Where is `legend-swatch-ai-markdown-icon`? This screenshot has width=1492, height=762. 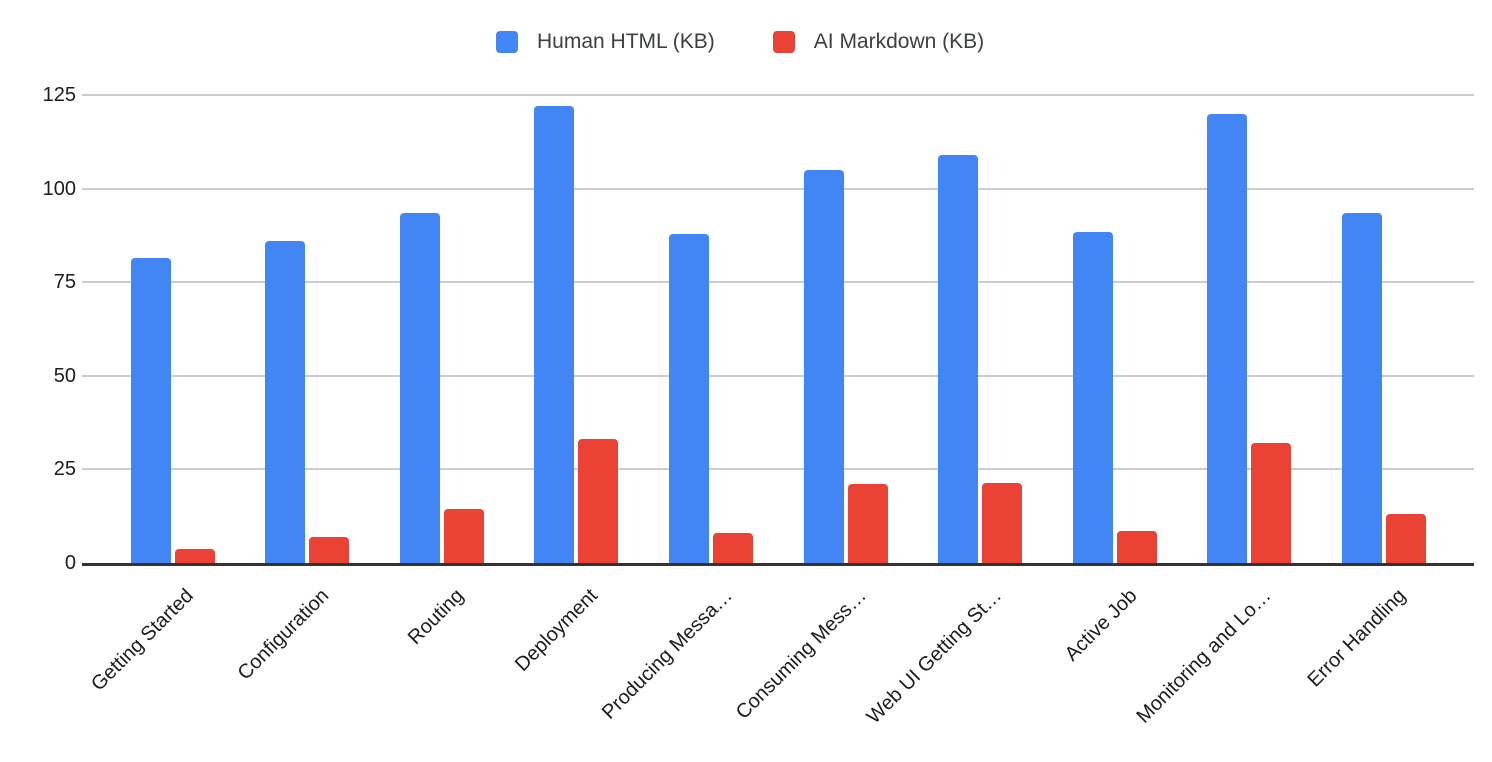 legend-swatch-ai-markdown-icon is located at coordinates (783, 42).